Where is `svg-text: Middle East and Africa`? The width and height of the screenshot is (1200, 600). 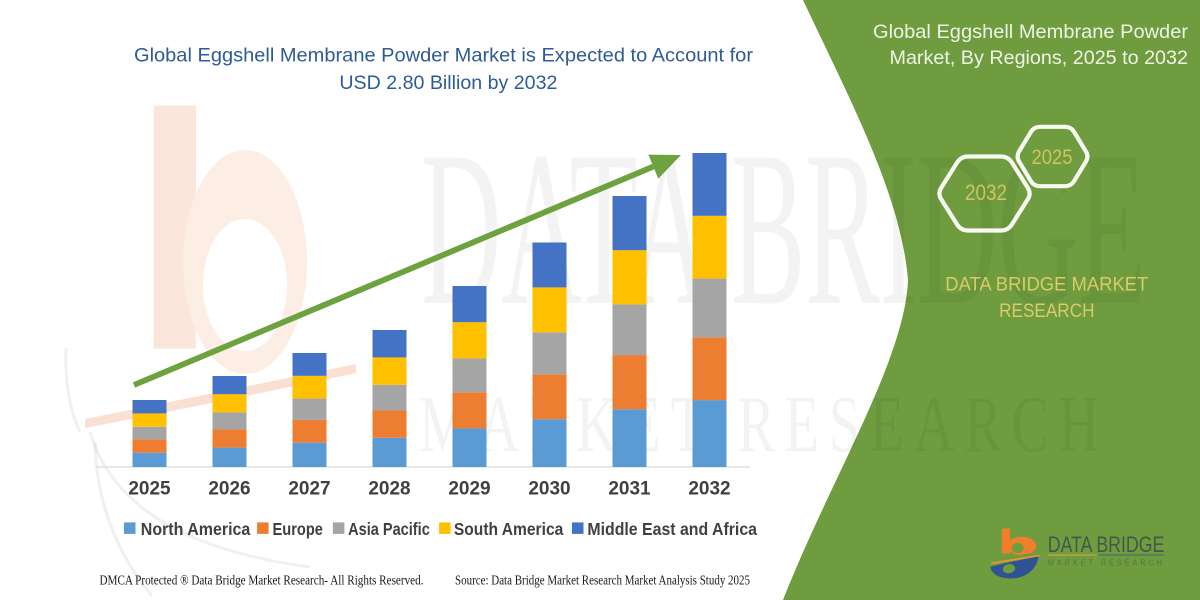
svg-text: Middle East and Africa is located at coordinates (672, 529).